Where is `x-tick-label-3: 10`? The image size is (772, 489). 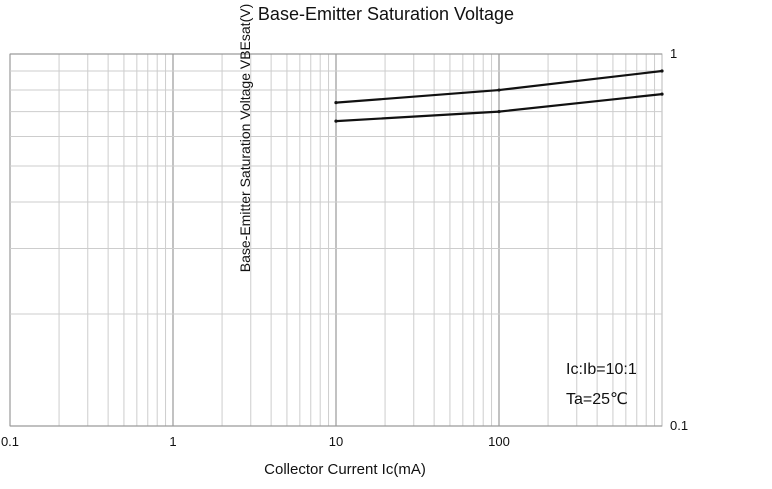 x-tick-label-3: 10 is located at coordinates (336, 441).